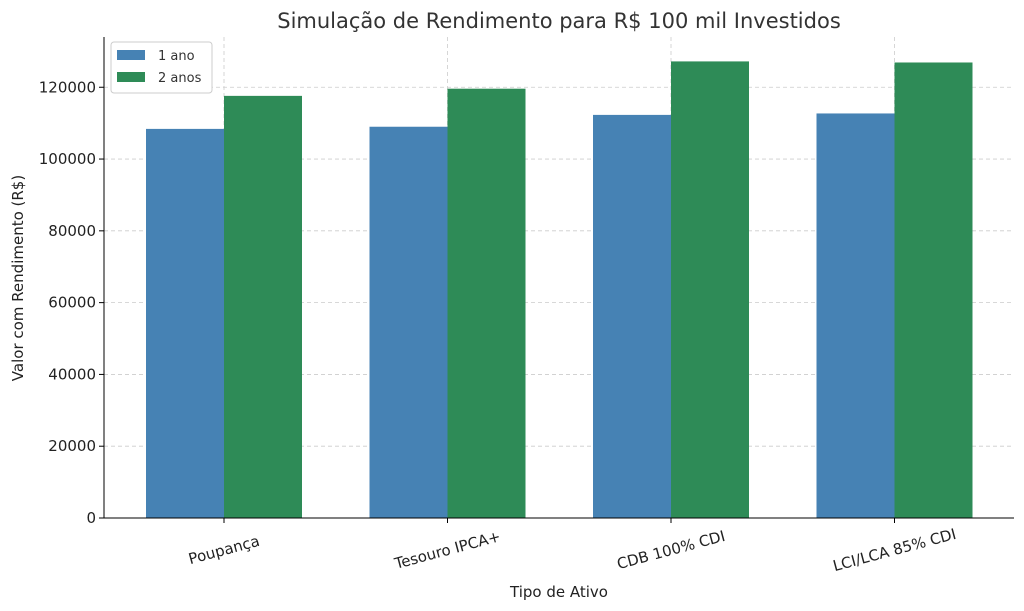  I want to click on x-tick-label: Poupança, so click(223, 550).